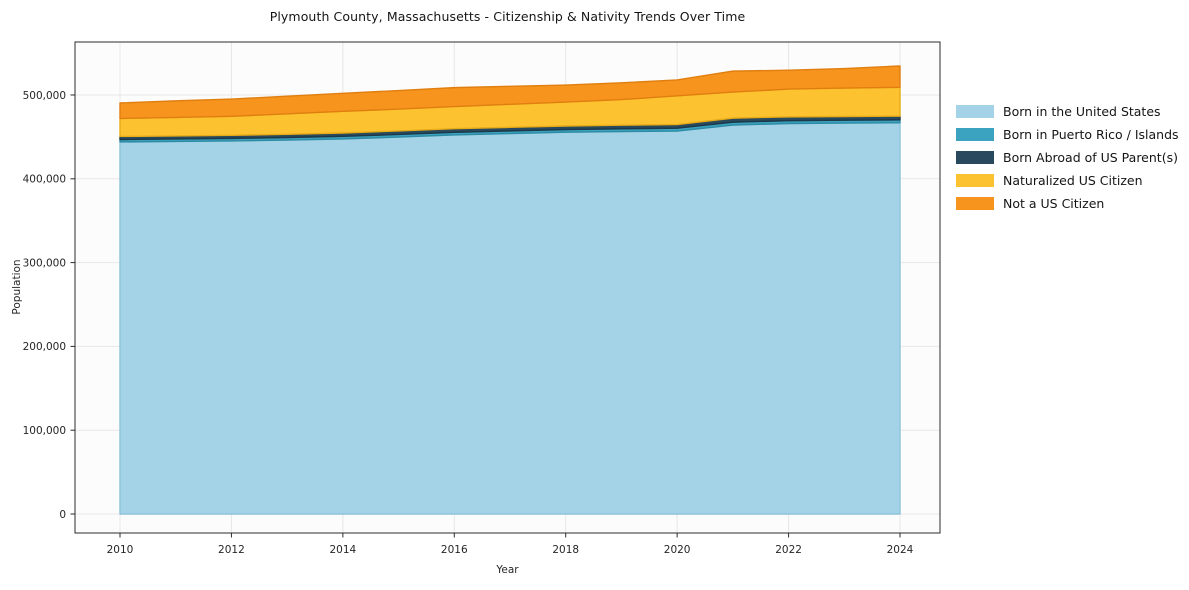  Describe the element at coordinates (1091, 134) in the screenshot. I see `legend-label: Born in Puerto Rico / Islands` at that location.